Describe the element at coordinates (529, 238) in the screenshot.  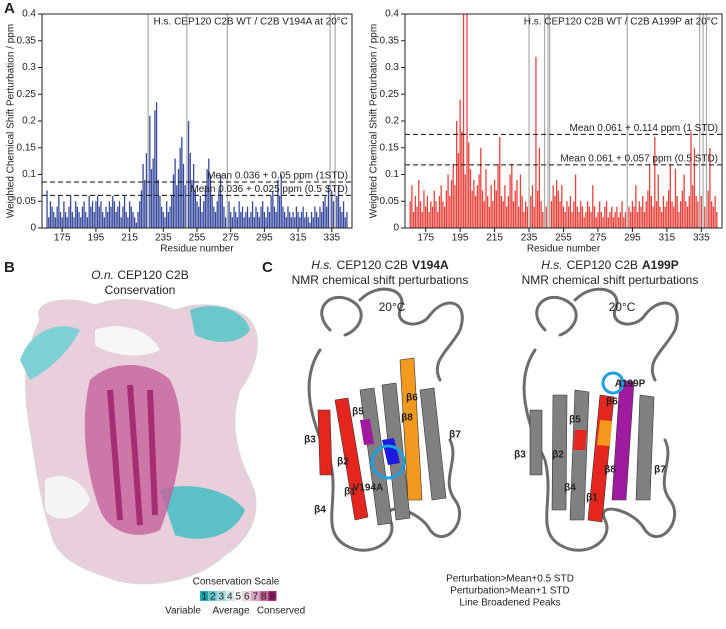
I see `x-tick-label: 235` at that location.